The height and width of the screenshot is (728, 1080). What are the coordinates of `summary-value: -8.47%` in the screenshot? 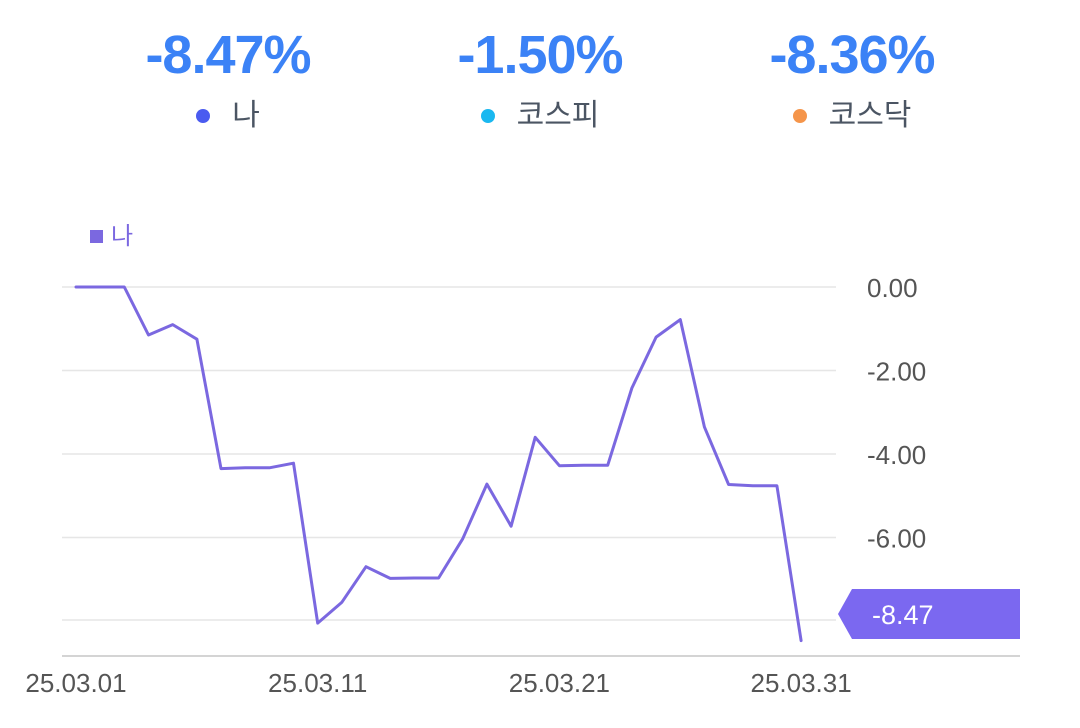 It's located at (228, 55).